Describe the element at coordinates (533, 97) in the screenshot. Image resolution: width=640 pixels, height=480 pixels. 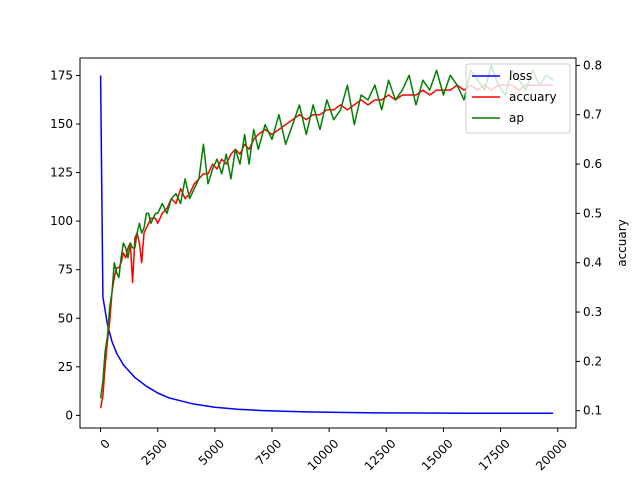
I see `legend-label-accuary: accuary` at that location.